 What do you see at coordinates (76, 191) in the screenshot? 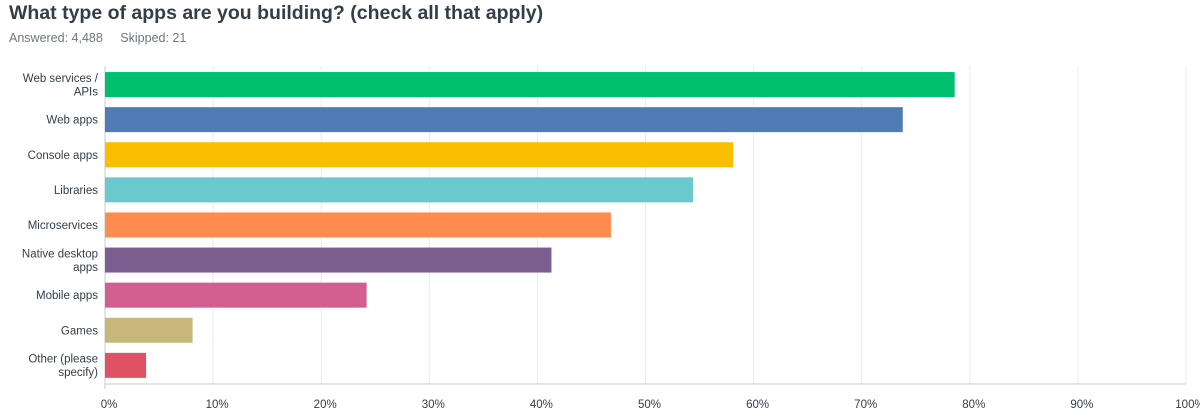
I see `category-label: Libraries` at bounding box center [76, 191].